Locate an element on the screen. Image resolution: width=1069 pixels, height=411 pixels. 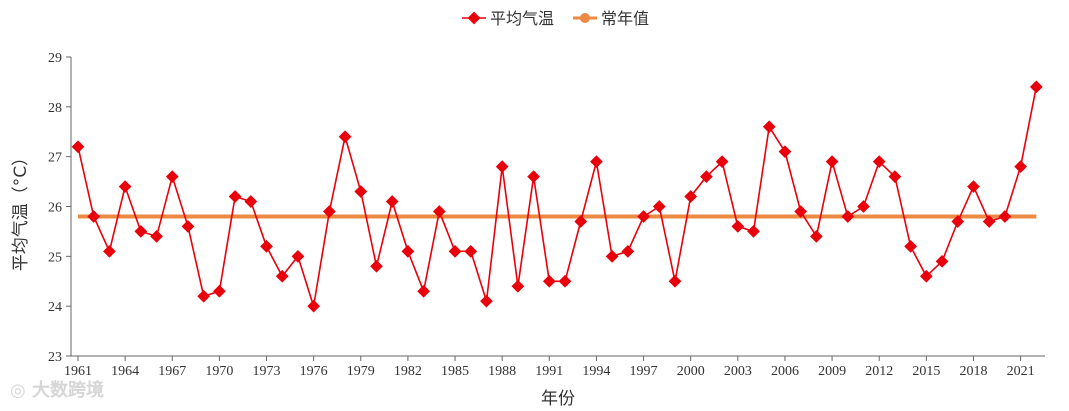
y-tick-label: 24 is located at coordinates (55, 307).